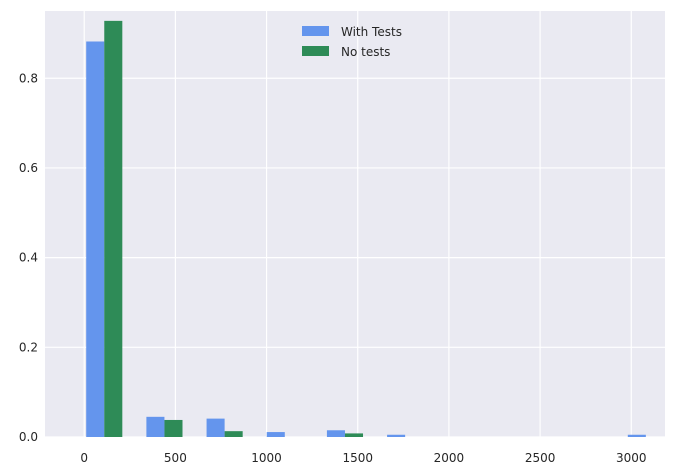  I want to click on x-tick-label-4: 2000, so click(449, 458).